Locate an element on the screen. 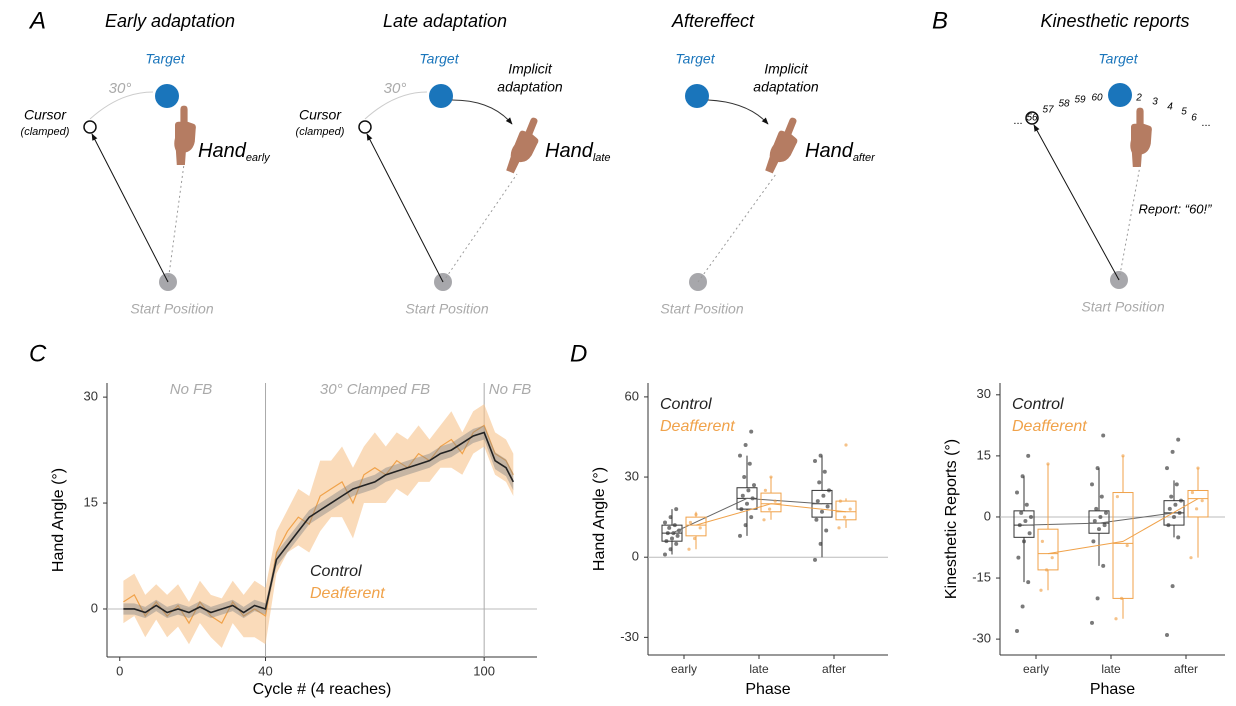  panel-letter: A is located at coordinates (37, 20).